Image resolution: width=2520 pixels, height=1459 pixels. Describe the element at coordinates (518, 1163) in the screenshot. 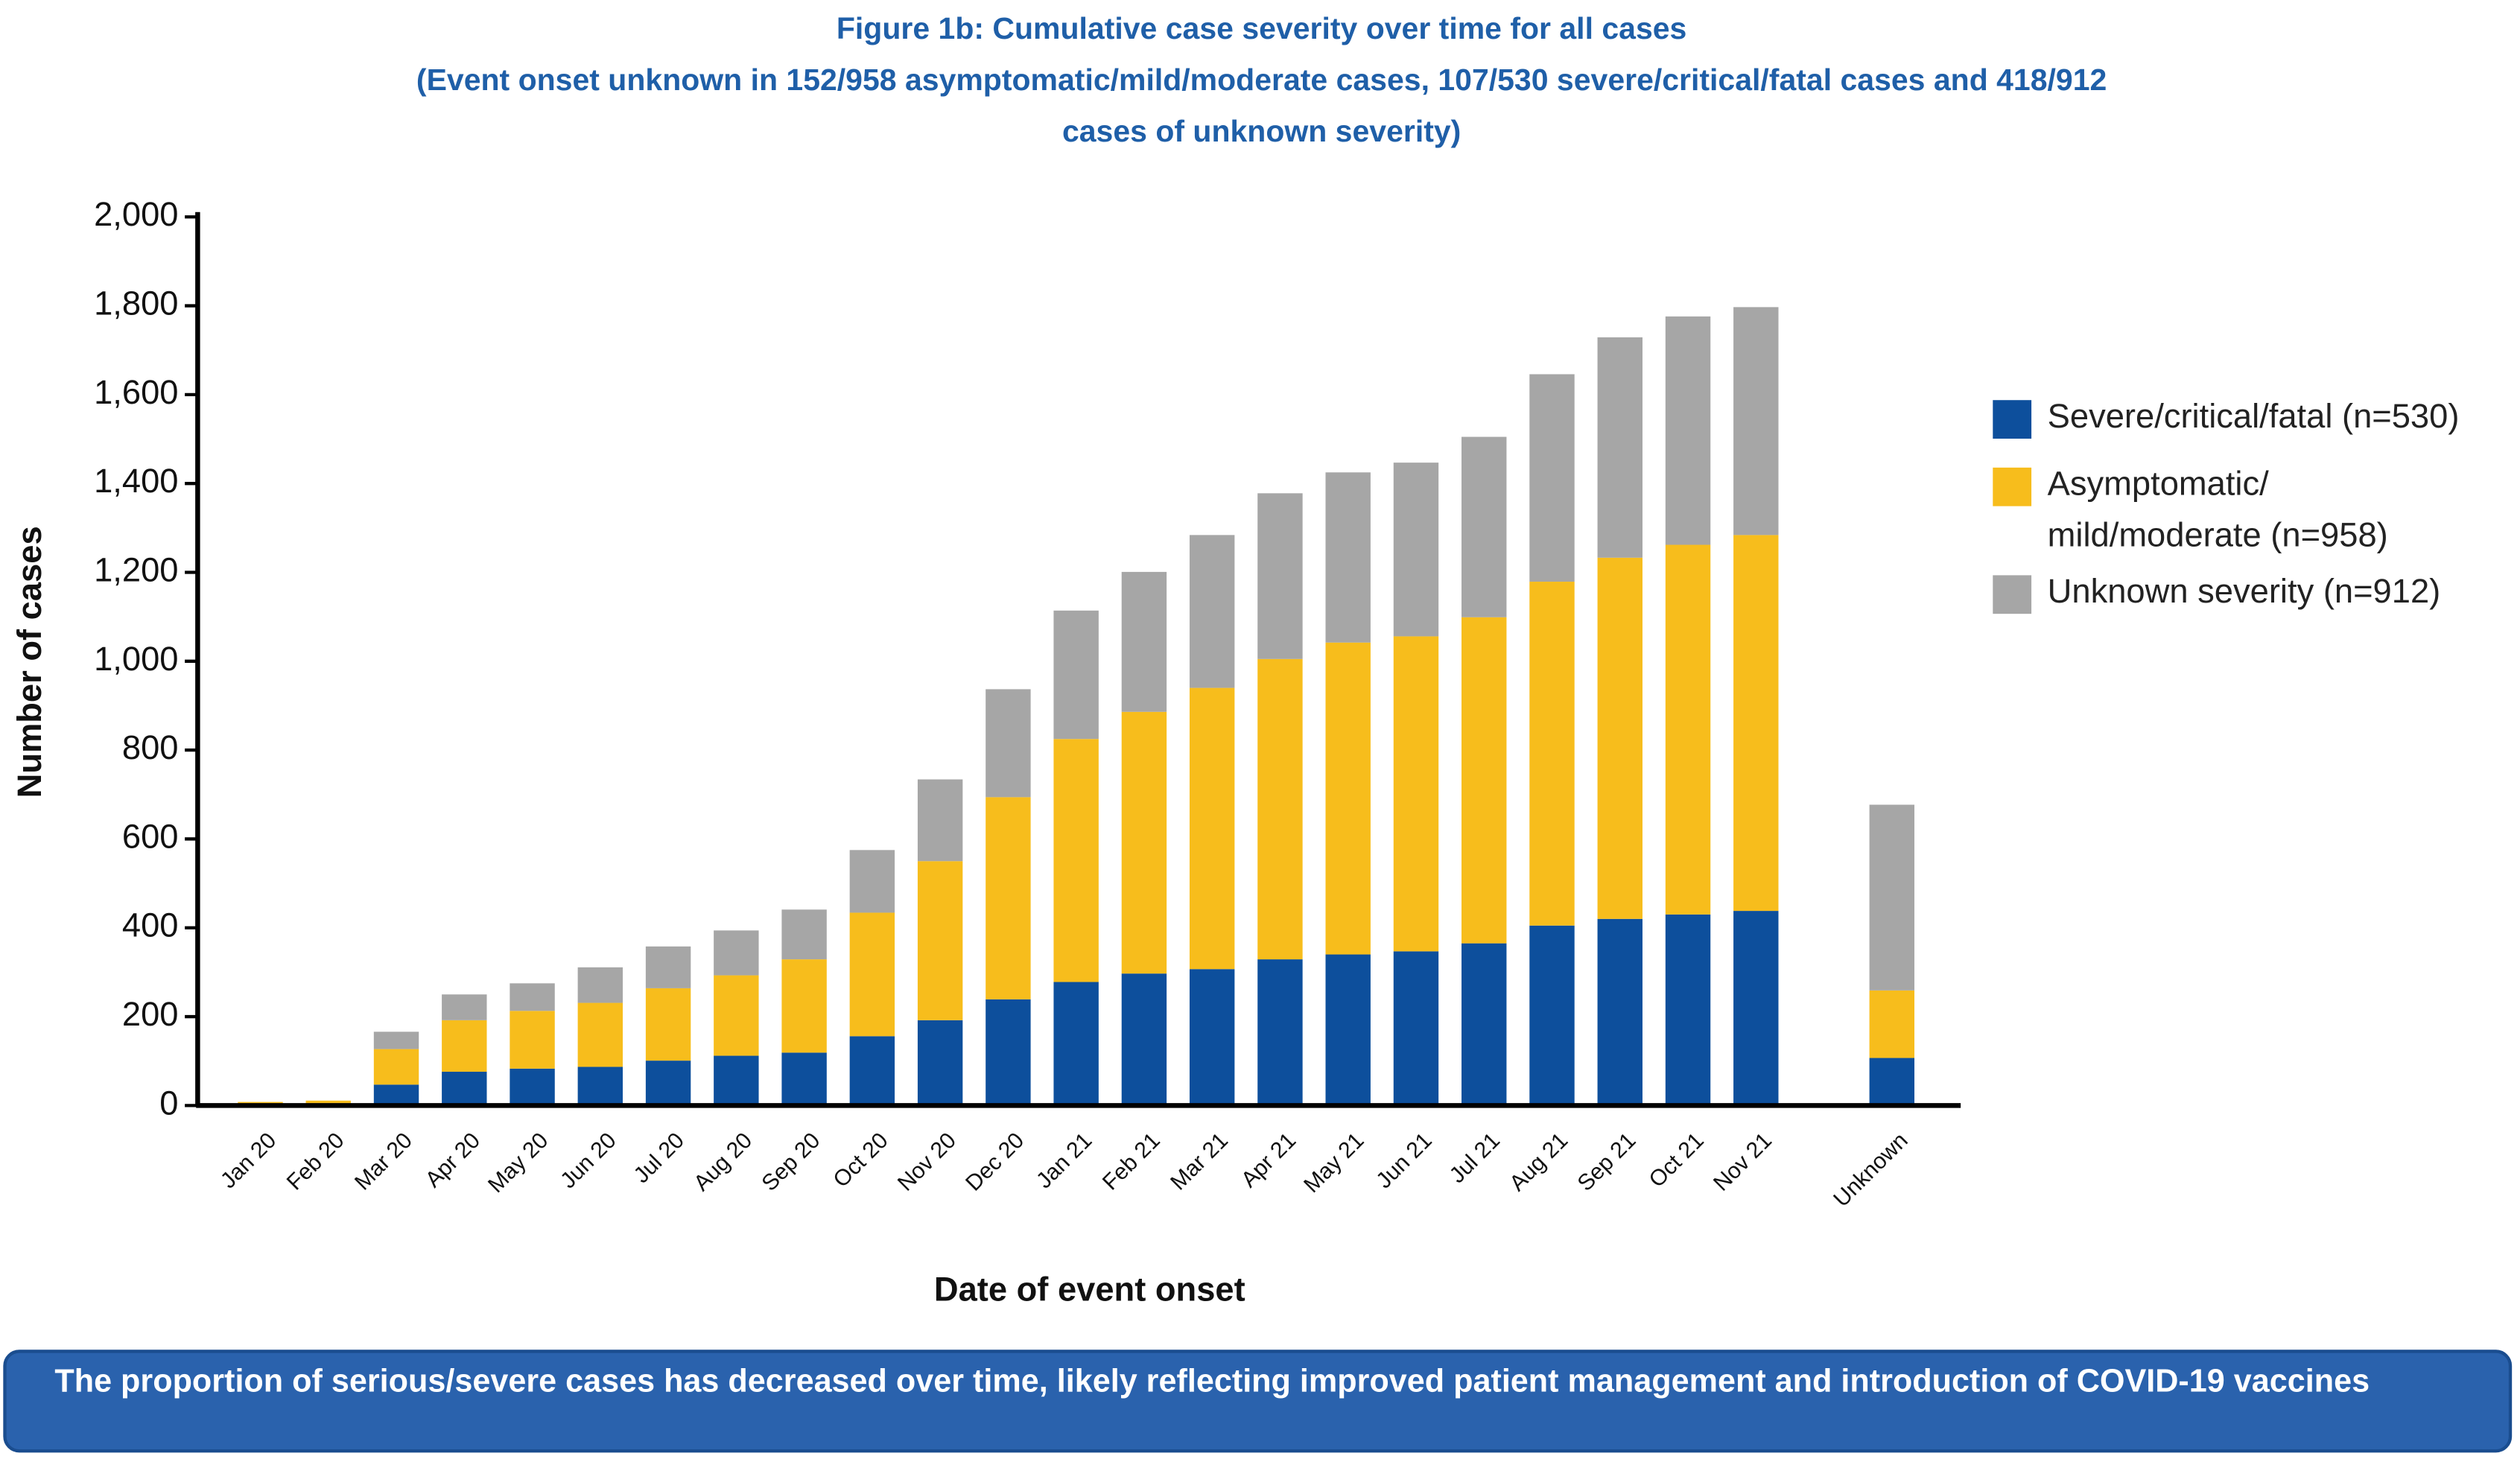

I see `x-tick-label: May 20` at that location.